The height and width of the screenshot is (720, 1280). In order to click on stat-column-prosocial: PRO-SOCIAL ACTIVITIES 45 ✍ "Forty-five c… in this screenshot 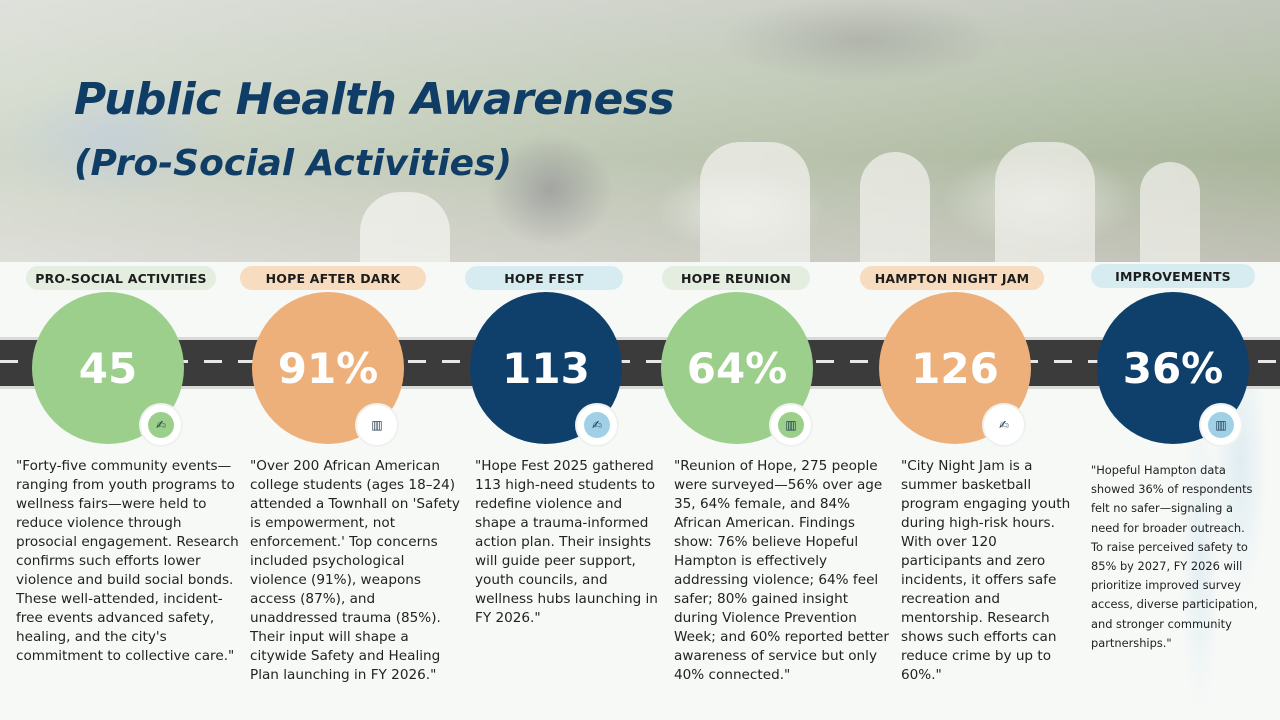, I will do `click(120, 491)`.